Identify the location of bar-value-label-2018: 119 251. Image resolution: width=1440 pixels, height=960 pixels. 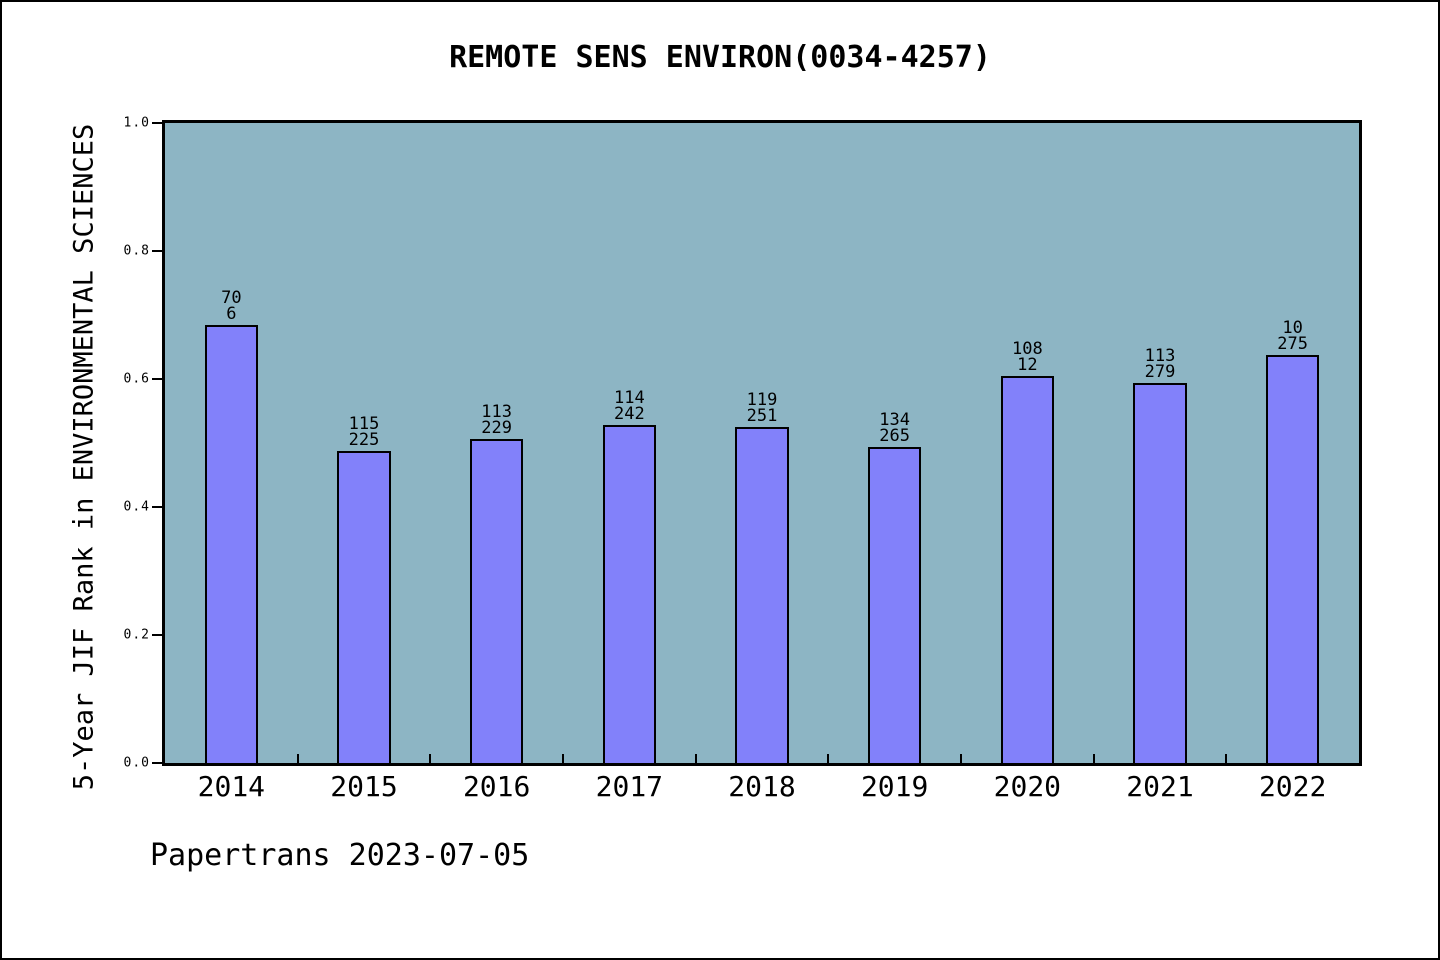
(762, 408).